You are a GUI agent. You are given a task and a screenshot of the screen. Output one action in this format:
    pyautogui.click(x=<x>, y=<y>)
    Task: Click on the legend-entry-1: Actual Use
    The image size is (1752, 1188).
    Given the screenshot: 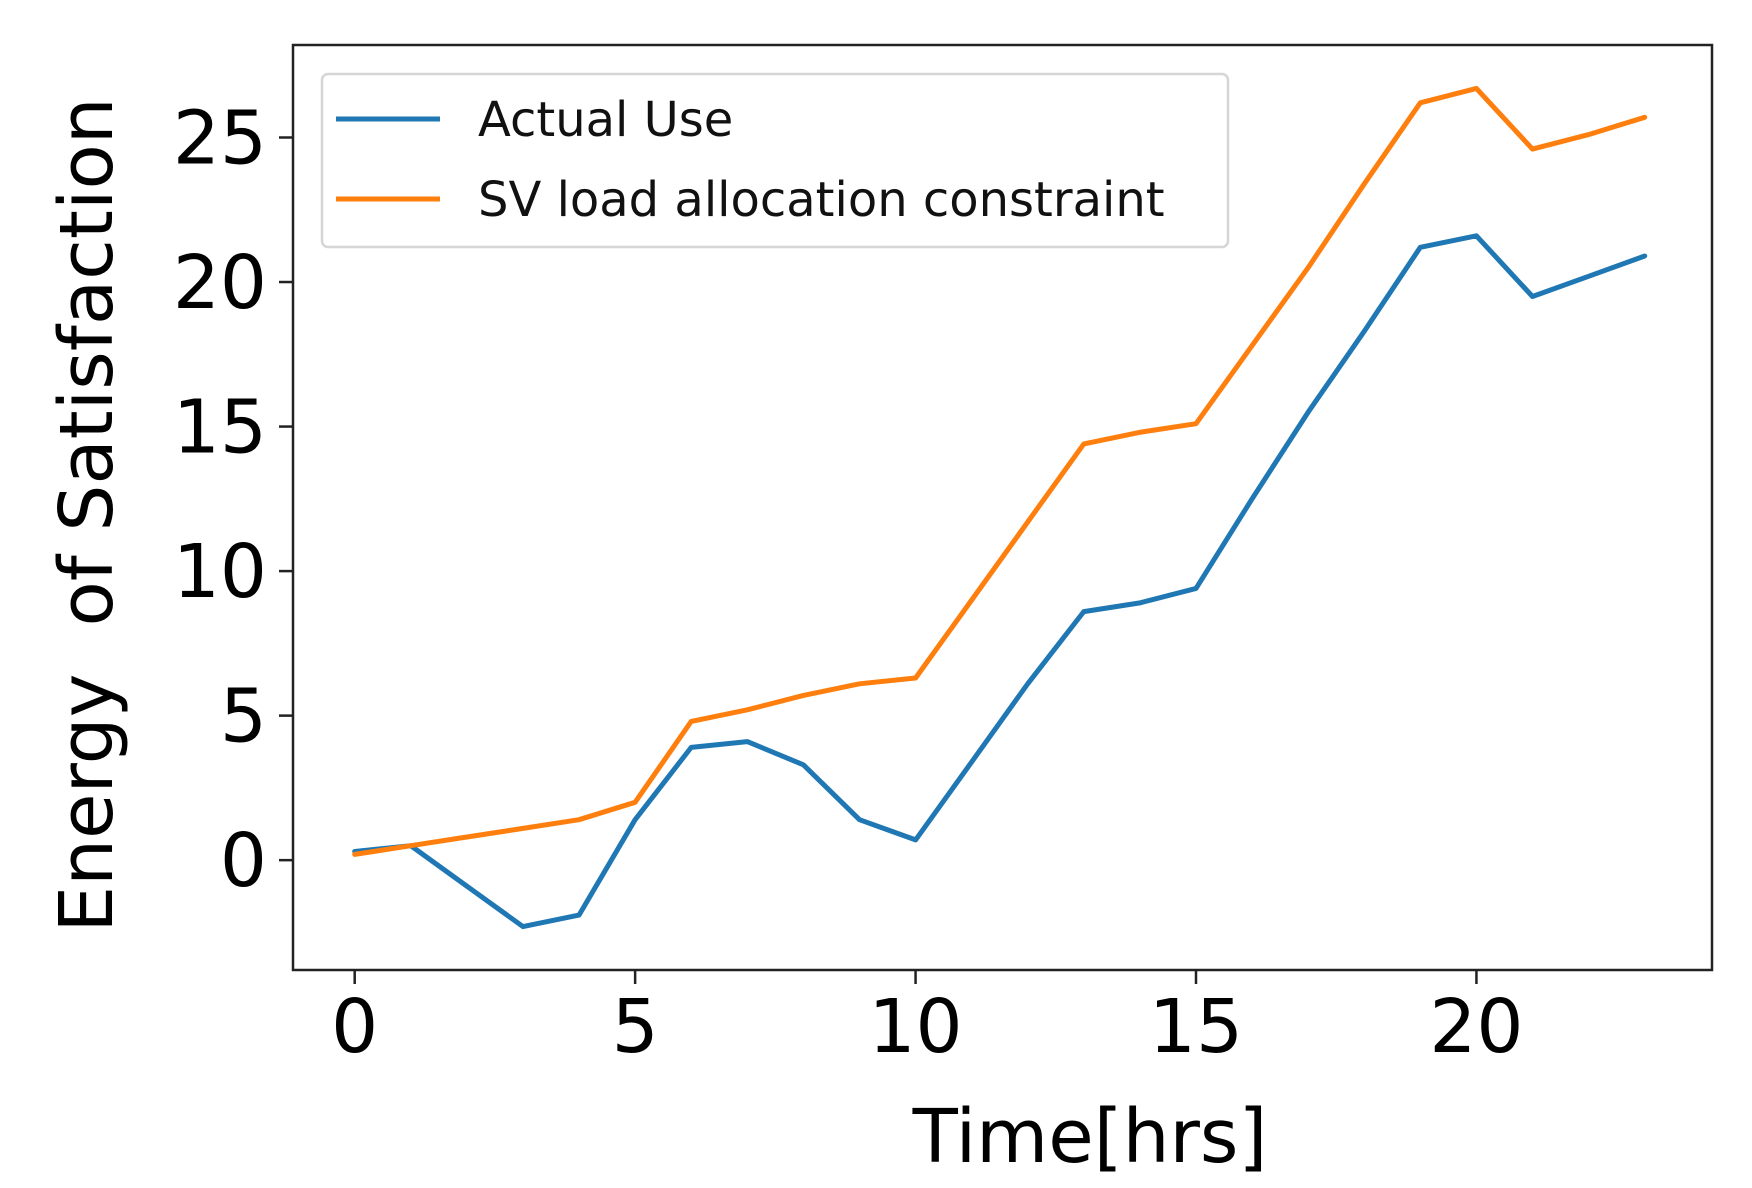 What is the action you would take?
    pyautogui.click(x=605, y=120)
    